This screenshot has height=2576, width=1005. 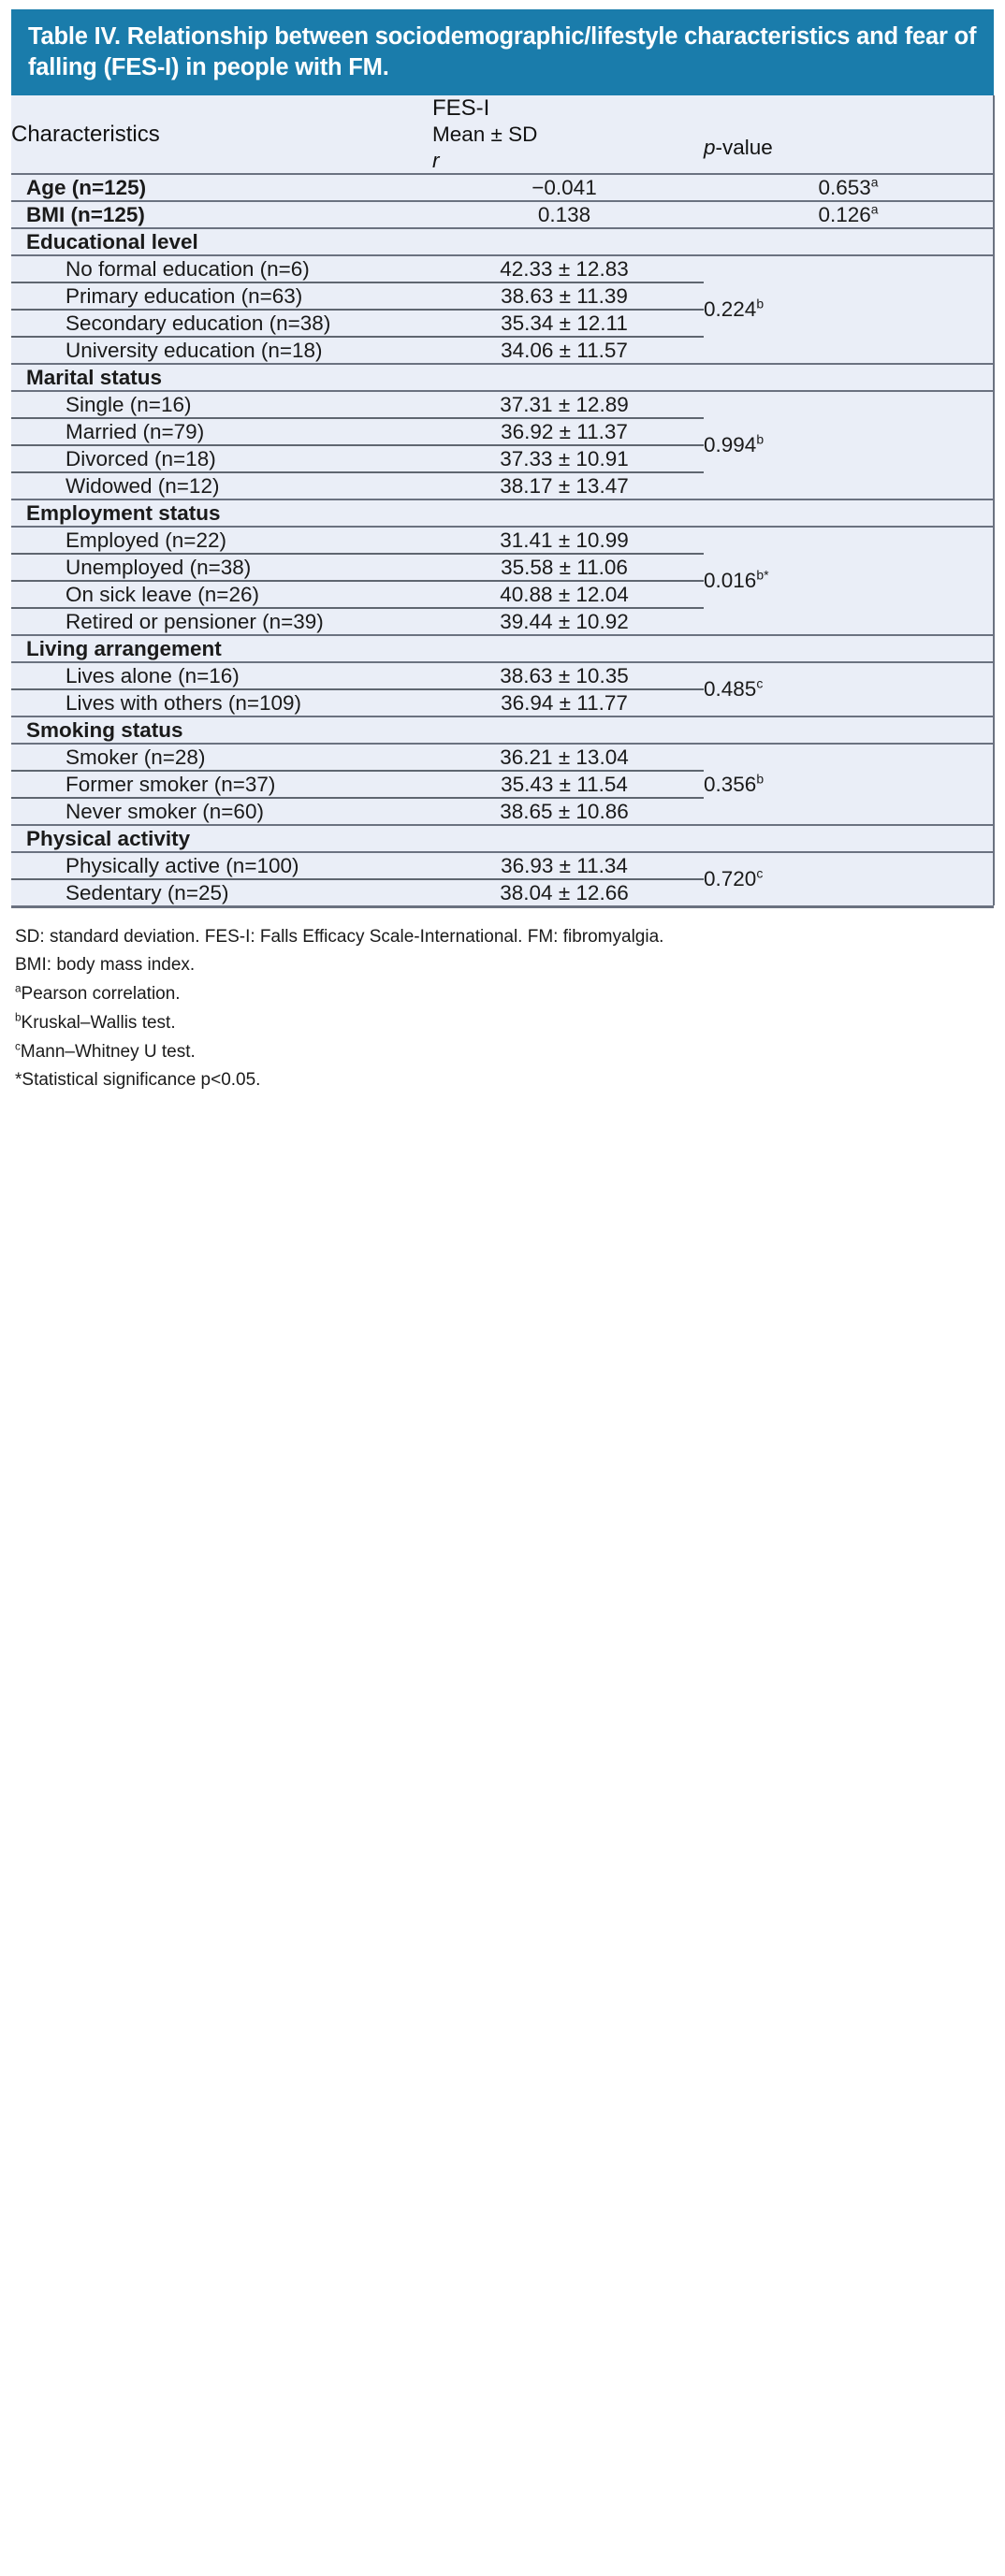 I want to click on group-p-value: 0.720c, so click(x=849, y=878).